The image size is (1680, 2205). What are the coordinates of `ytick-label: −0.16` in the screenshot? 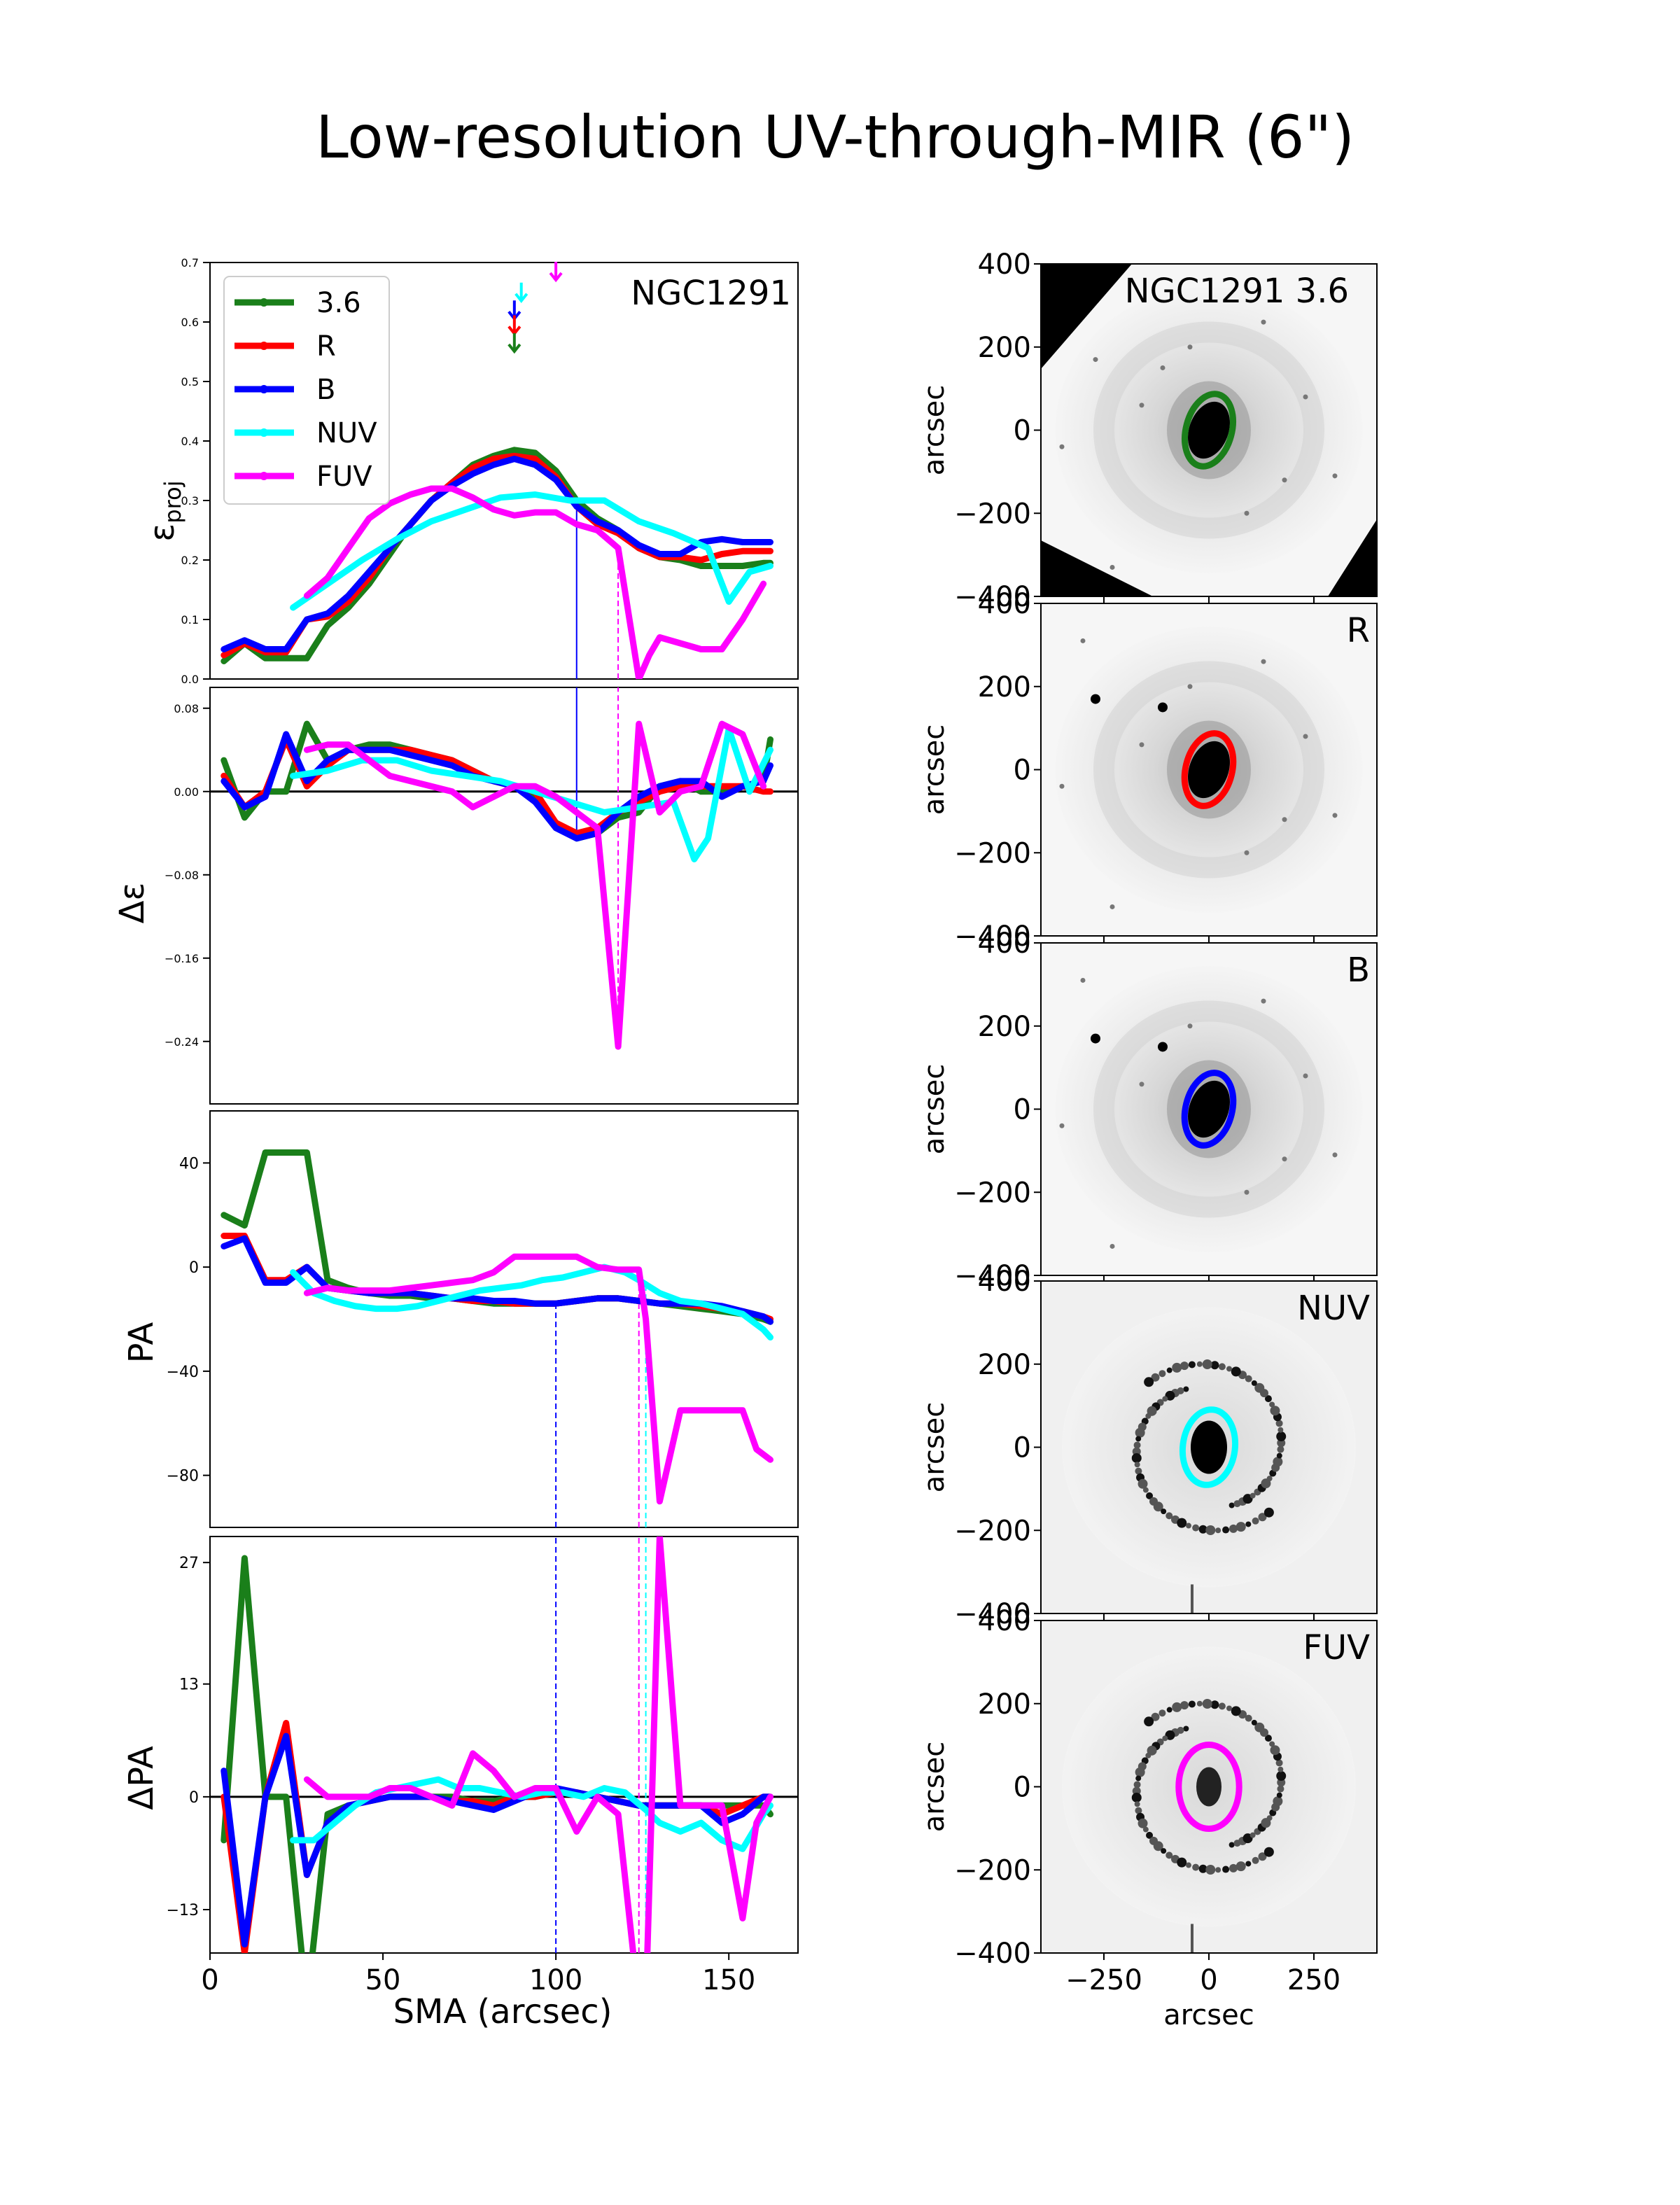 It's located at (181, 958).